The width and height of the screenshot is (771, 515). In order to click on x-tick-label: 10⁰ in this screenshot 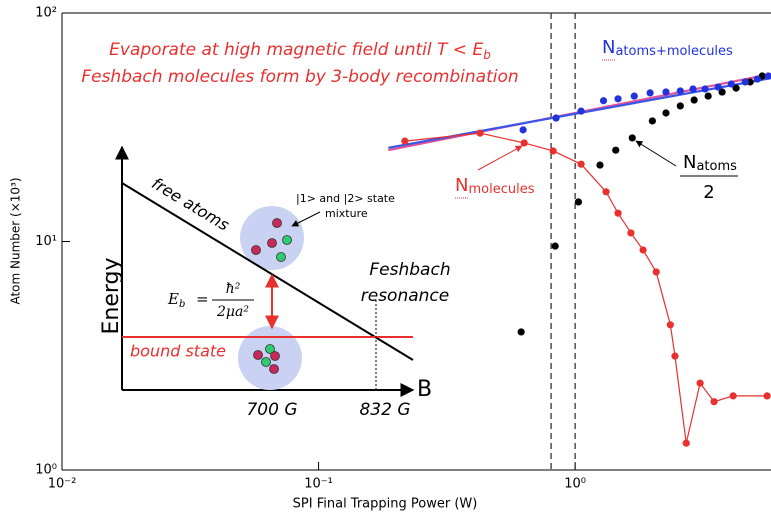, I will do `click(575, 484)`.